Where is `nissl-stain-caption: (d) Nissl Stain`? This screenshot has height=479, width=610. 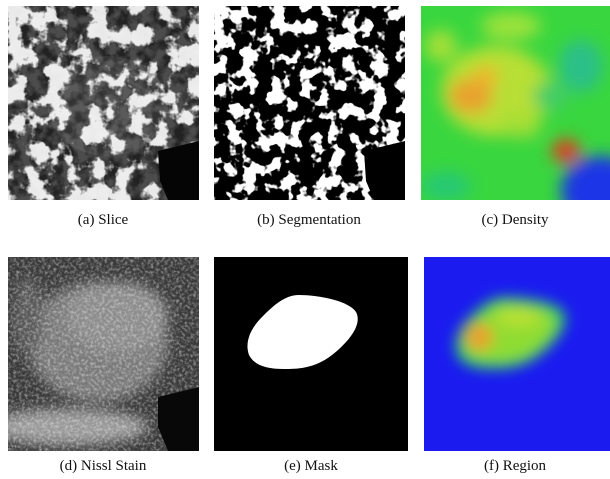
nissl-stain-caption: (d) Nissl Stain is located at coordinates (103, 466).